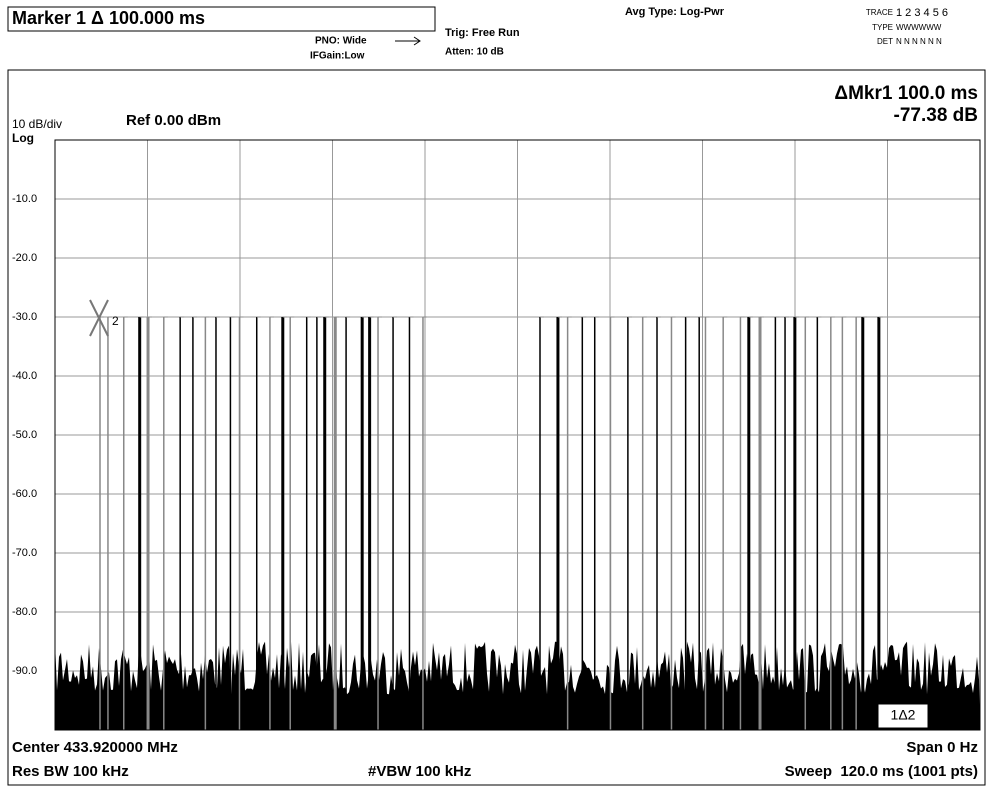 The width and height of the screenshot is (989, 789). I want to click on ifgain: IFGain:Low, so click(337, 56).